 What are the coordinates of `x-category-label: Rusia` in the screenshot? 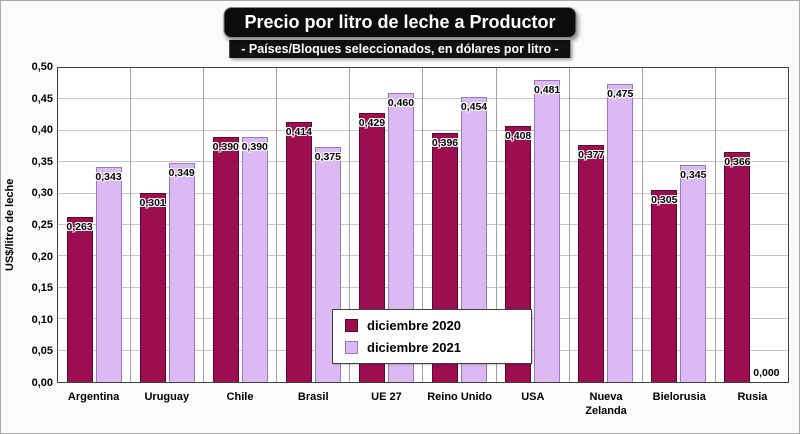 It's located at (752, 397).